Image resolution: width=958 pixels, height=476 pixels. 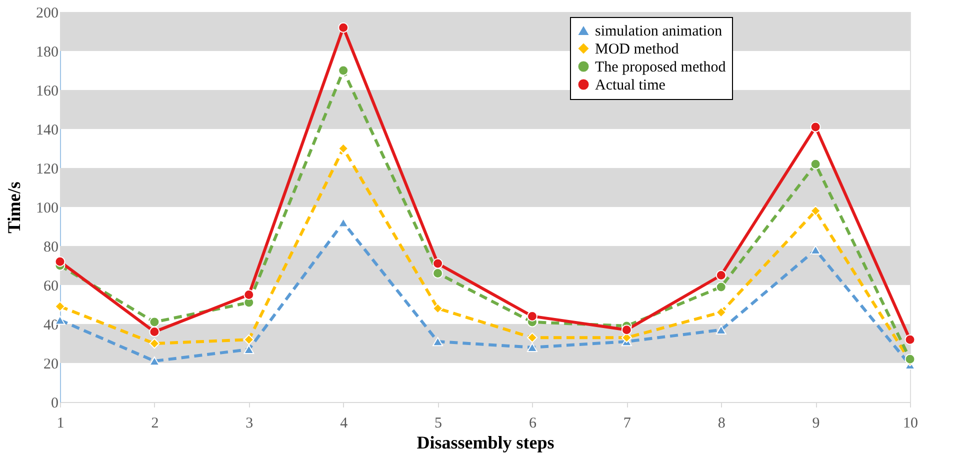 I want to click on y-tick-label: 200, so click(x=47, y=14).